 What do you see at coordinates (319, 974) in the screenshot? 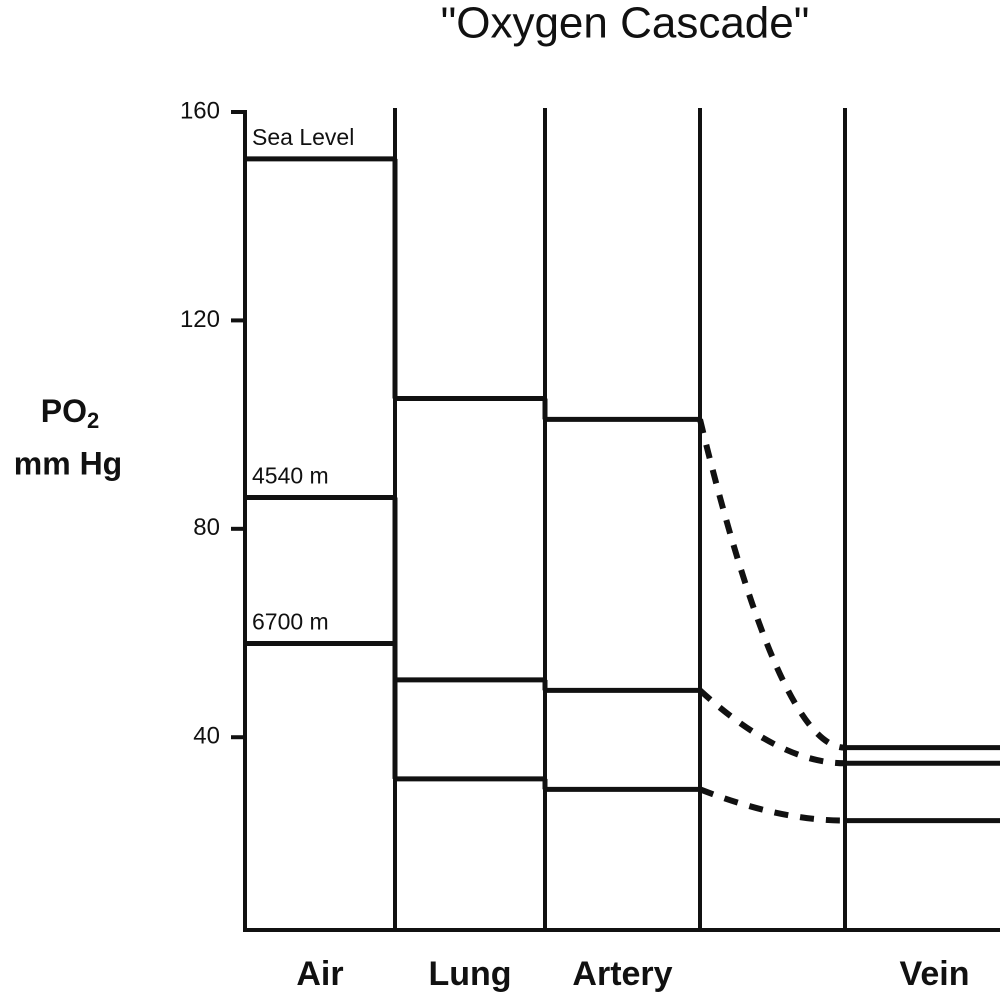
I see `x-tick-label: Air` at bounding box center [319, 974].